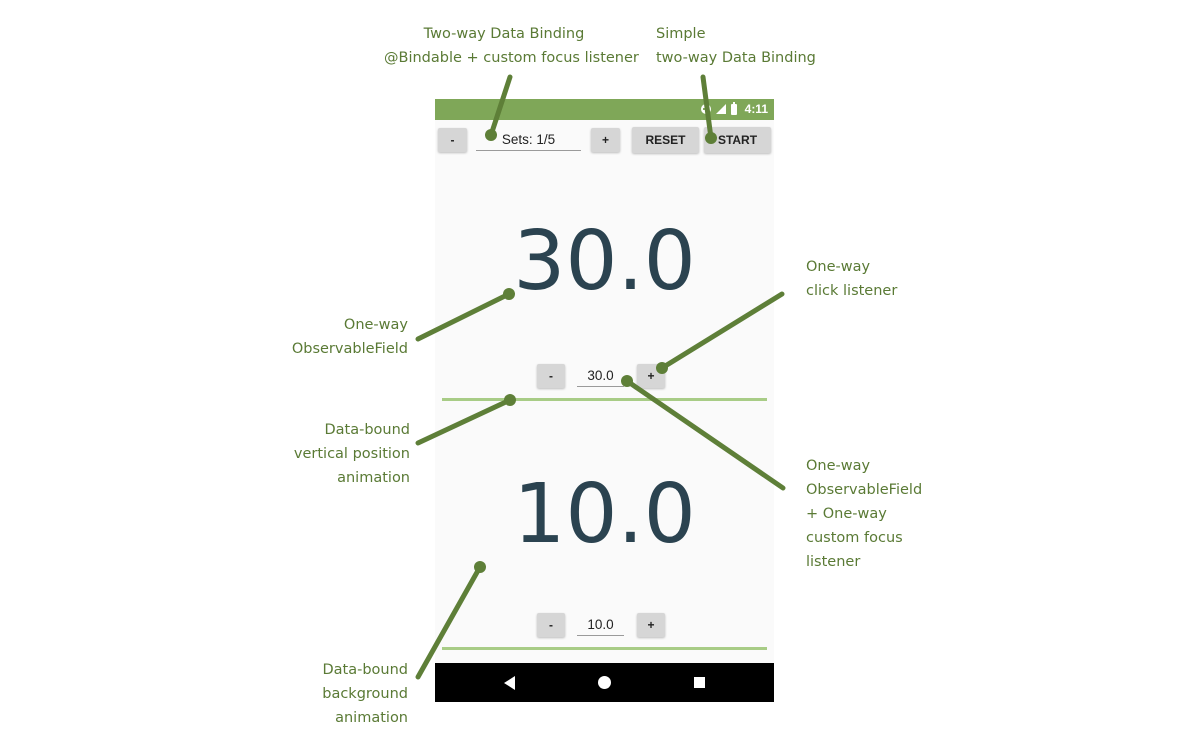  I want to click on navigation-bar, so click(604, 682).